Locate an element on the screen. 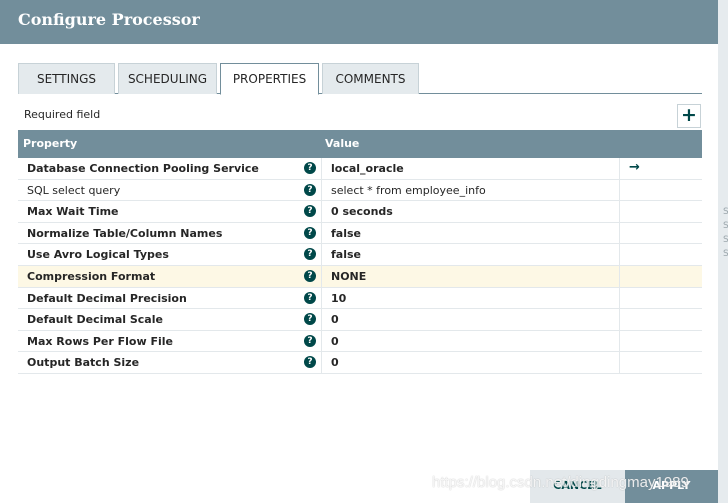  table-row: Max Rows Per Flow File ? 0 is located at coordinates (360, 341).